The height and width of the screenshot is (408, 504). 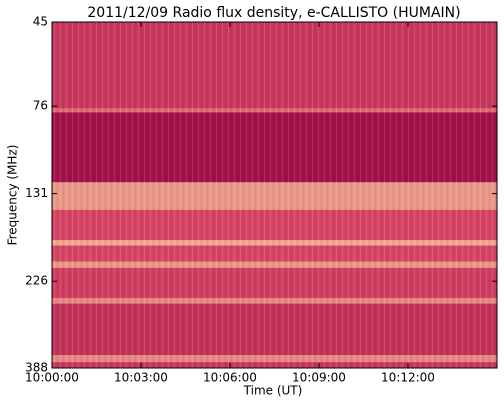 I want to click on y-axis-label: Frequency (MHz), so click(x=13, y=195).